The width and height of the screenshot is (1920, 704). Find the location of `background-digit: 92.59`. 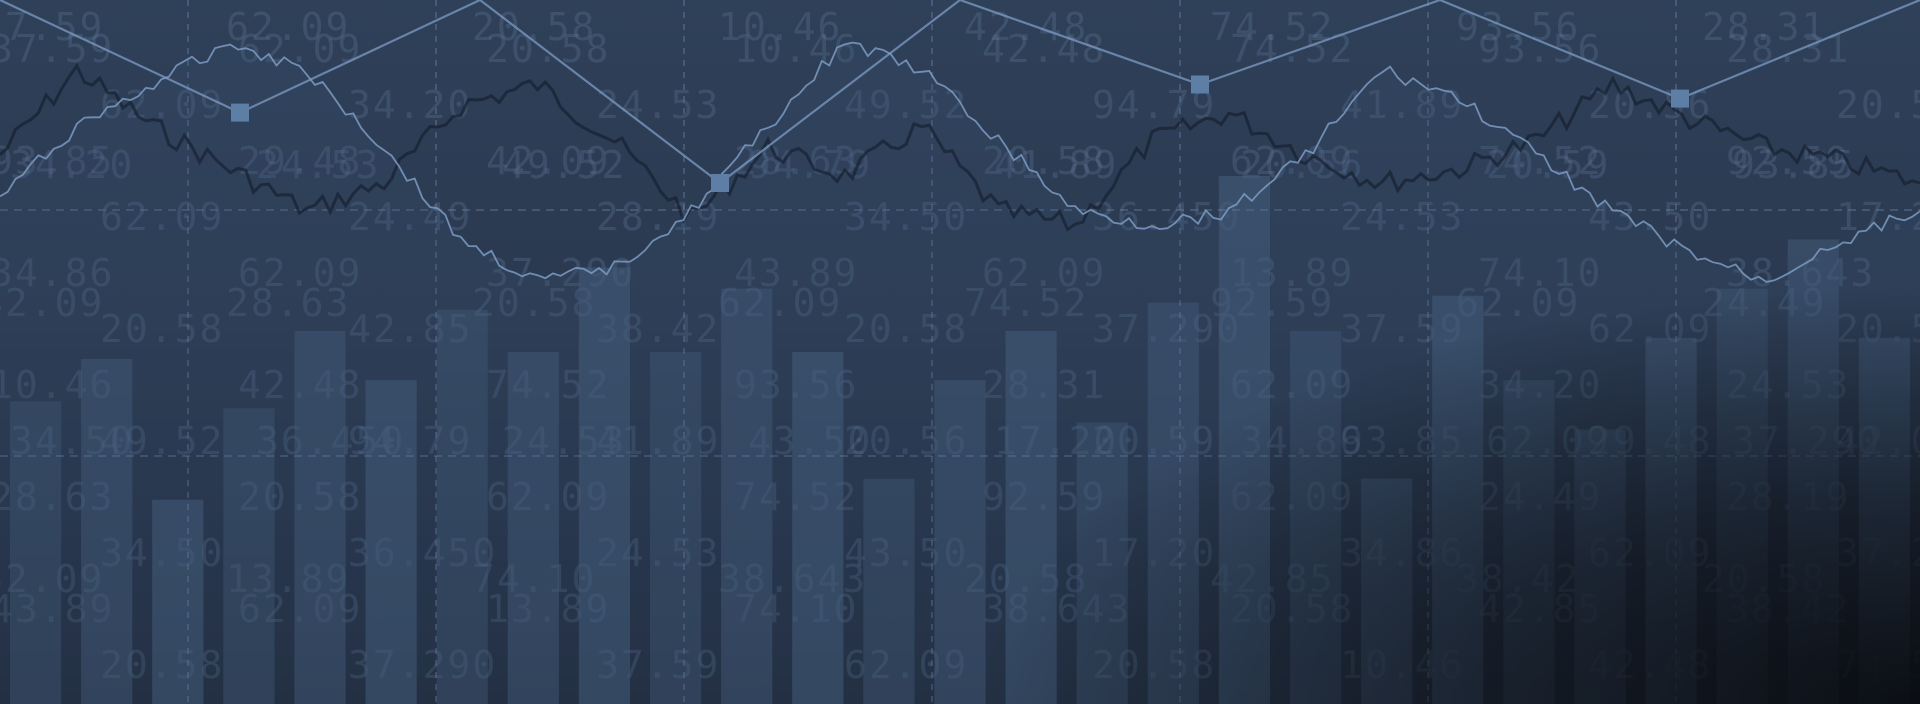

background-digit: 92.59 is located at coordinates (1788, 161).